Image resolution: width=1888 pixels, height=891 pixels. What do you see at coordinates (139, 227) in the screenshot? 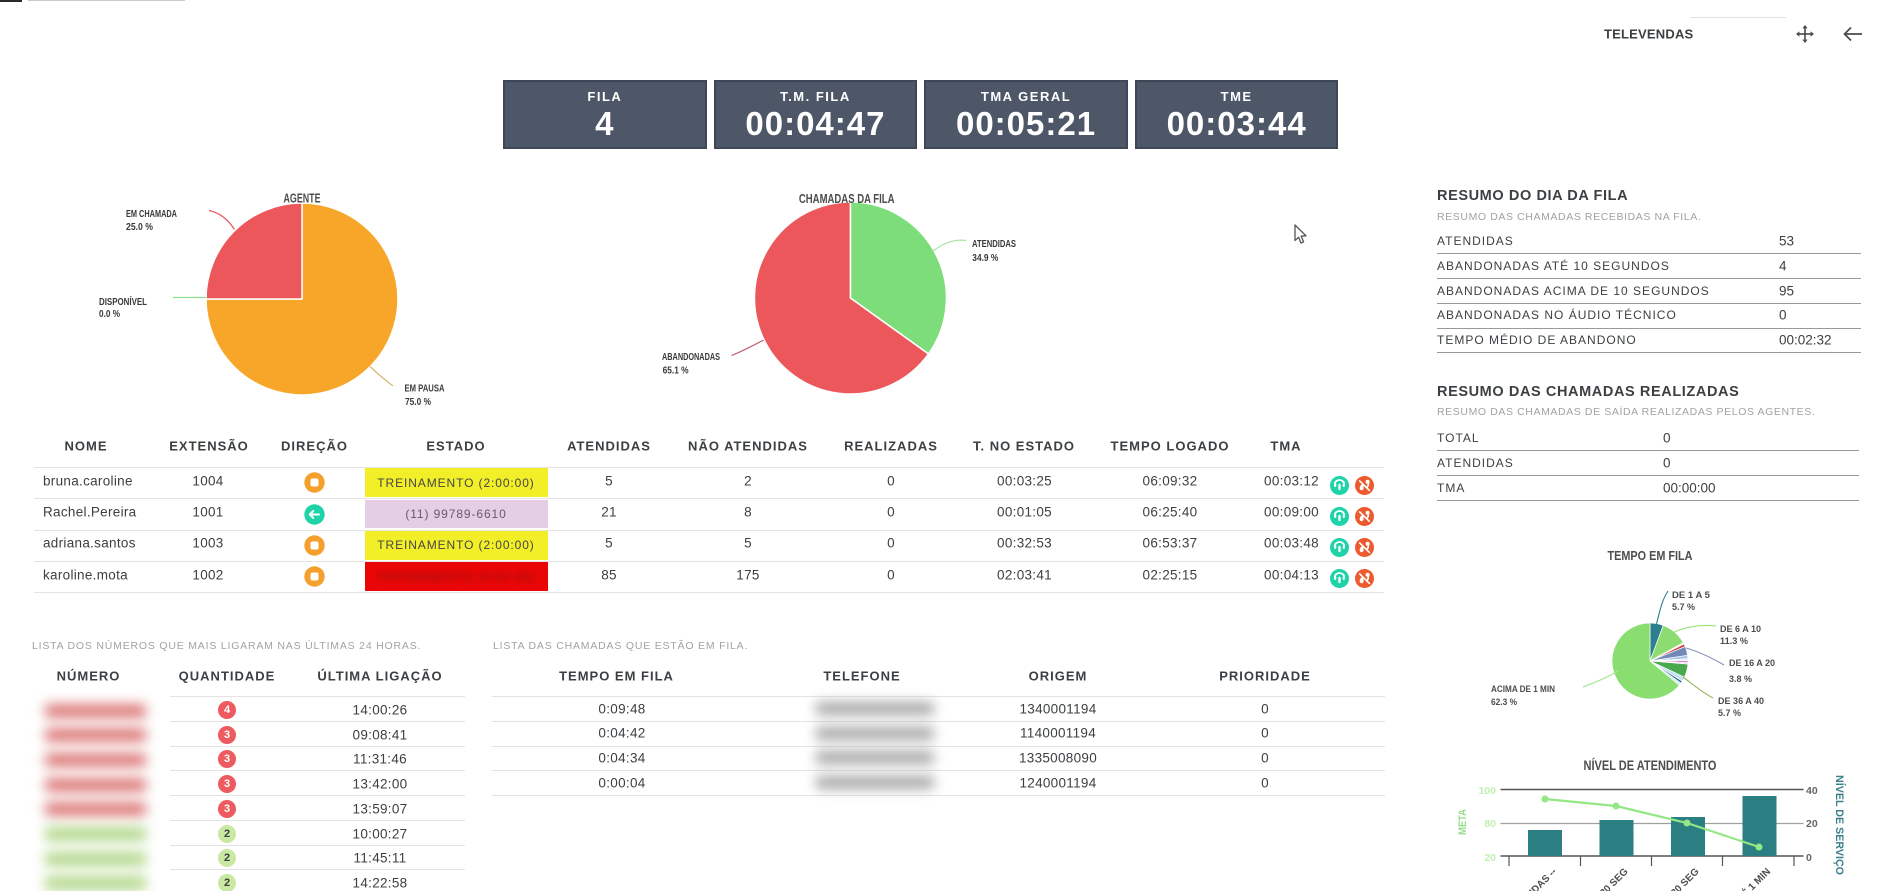
I see `svg-text: 25.0 %` at bounding box center [139, 227].